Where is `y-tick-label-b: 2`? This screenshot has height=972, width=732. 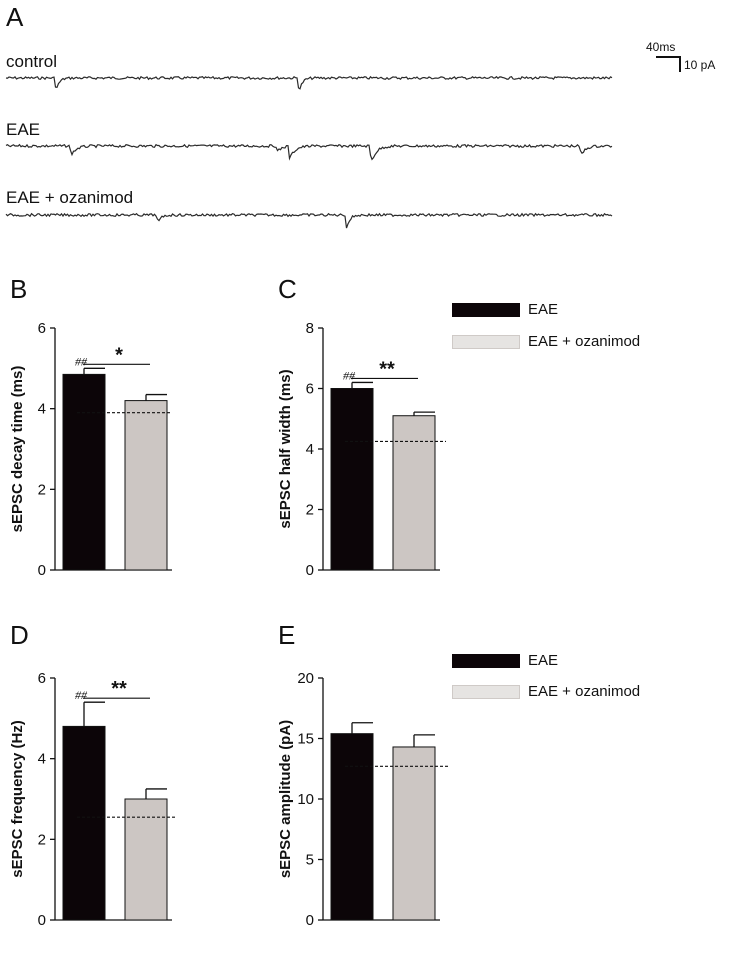
y-tick-label-b: 2 is located at coordinates (42, 489).